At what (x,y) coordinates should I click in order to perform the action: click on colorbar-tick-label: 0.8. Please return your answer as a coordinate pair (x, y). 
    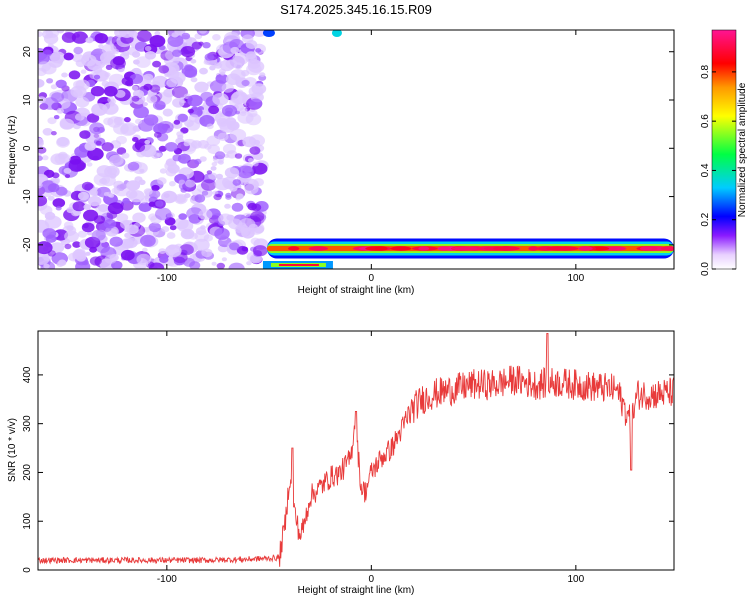
    Looking at the image, I should click on (705, 71).